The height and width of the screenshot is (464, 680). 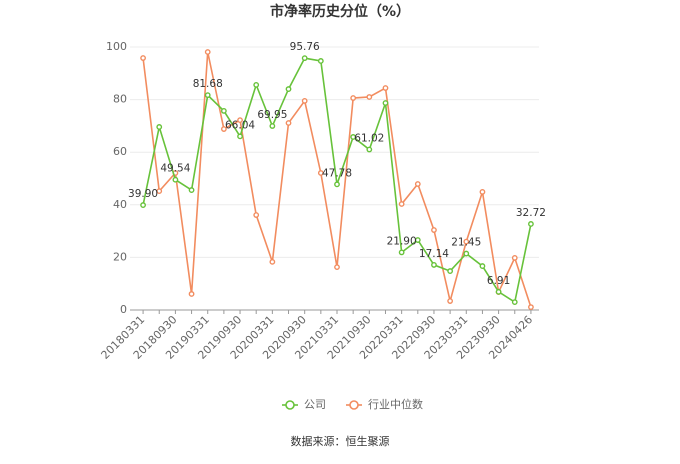 What do you see at coordinates (434, 254) in the screenshot?
I see `data-label: 17.14` at bounding box center [434, 254].